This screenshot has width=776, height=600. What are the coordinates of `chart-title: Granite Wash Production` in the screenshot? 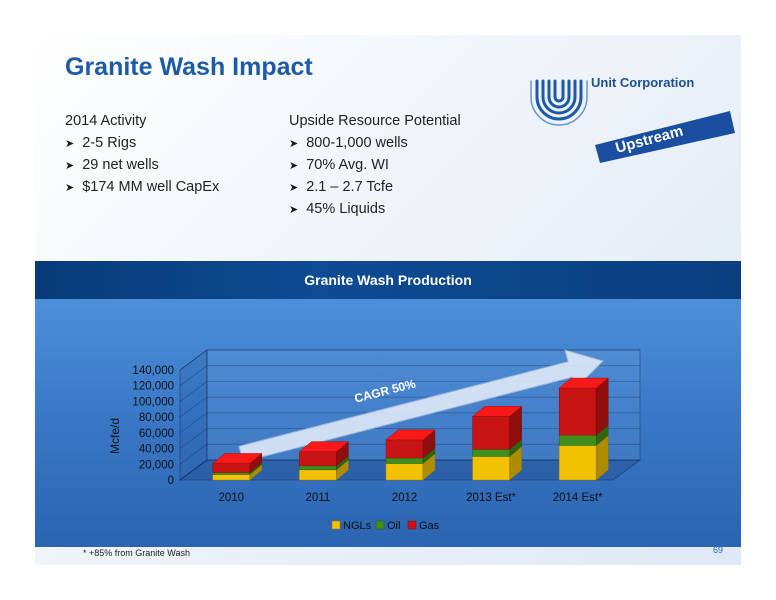 It's located at (388, 280).